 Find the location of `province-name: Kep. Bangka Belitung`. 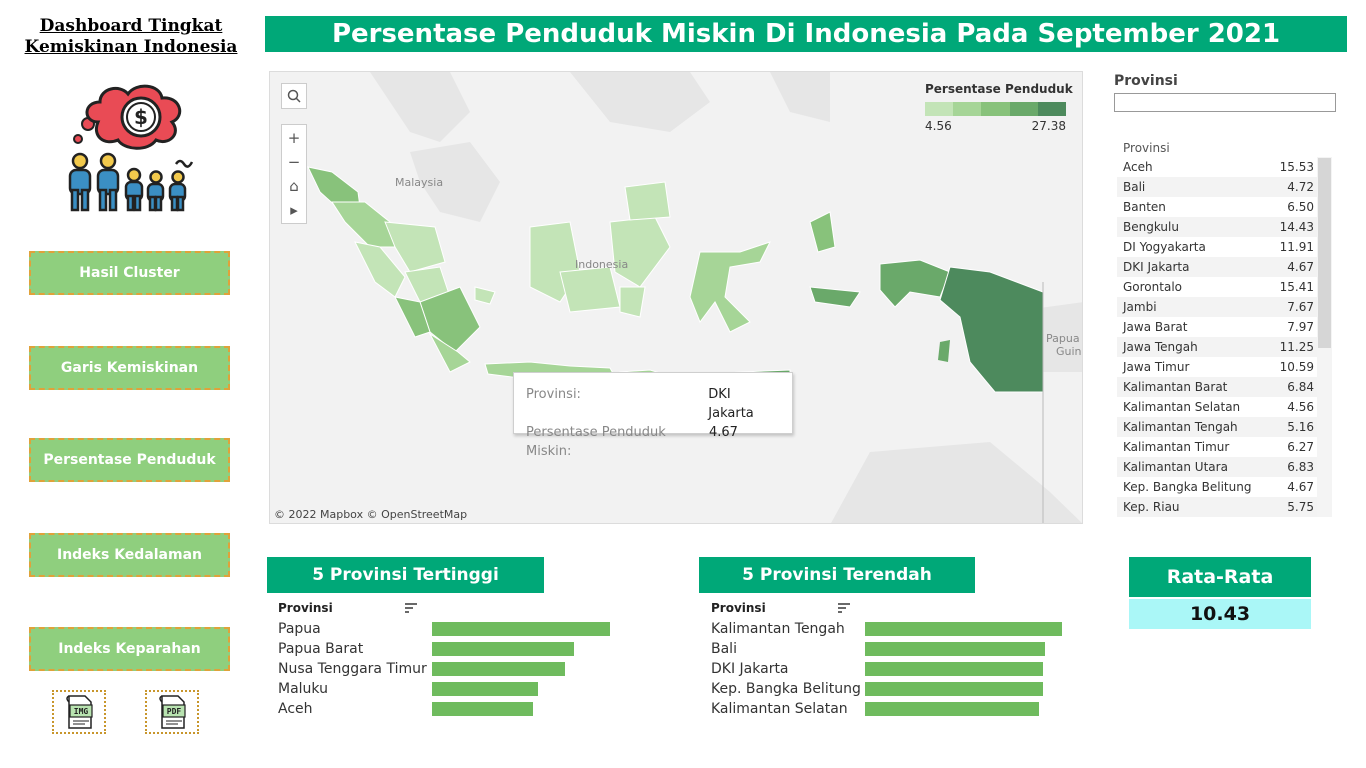

province-name: Kep. Bangka Belitung is located at coordinates (1187, 487).